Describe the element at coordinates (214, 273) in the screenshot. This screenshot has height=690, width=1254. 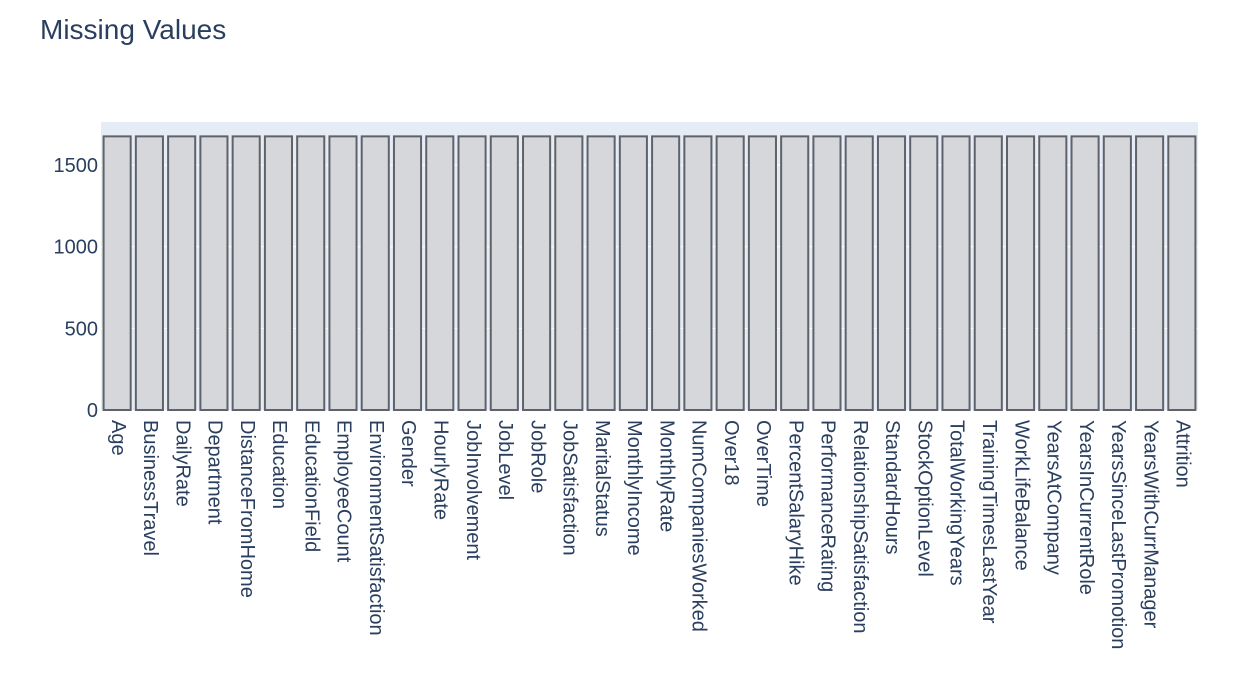
I see `bar-department` at that location.